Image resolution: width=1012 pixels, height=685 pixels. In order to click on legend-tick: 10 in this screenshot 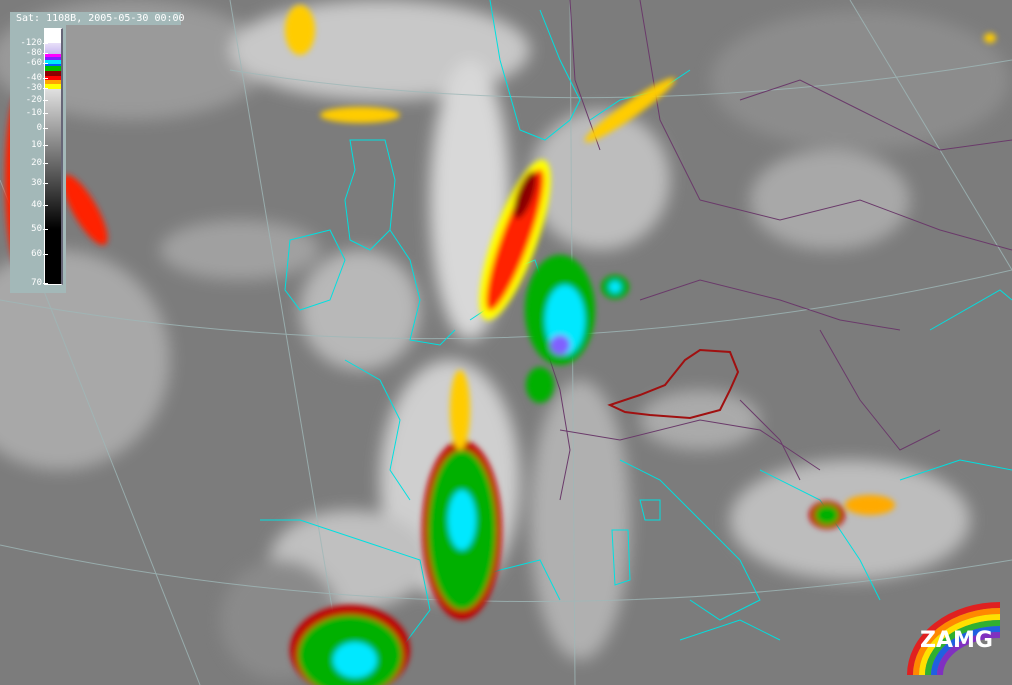, I will do `click(39, 145)`.